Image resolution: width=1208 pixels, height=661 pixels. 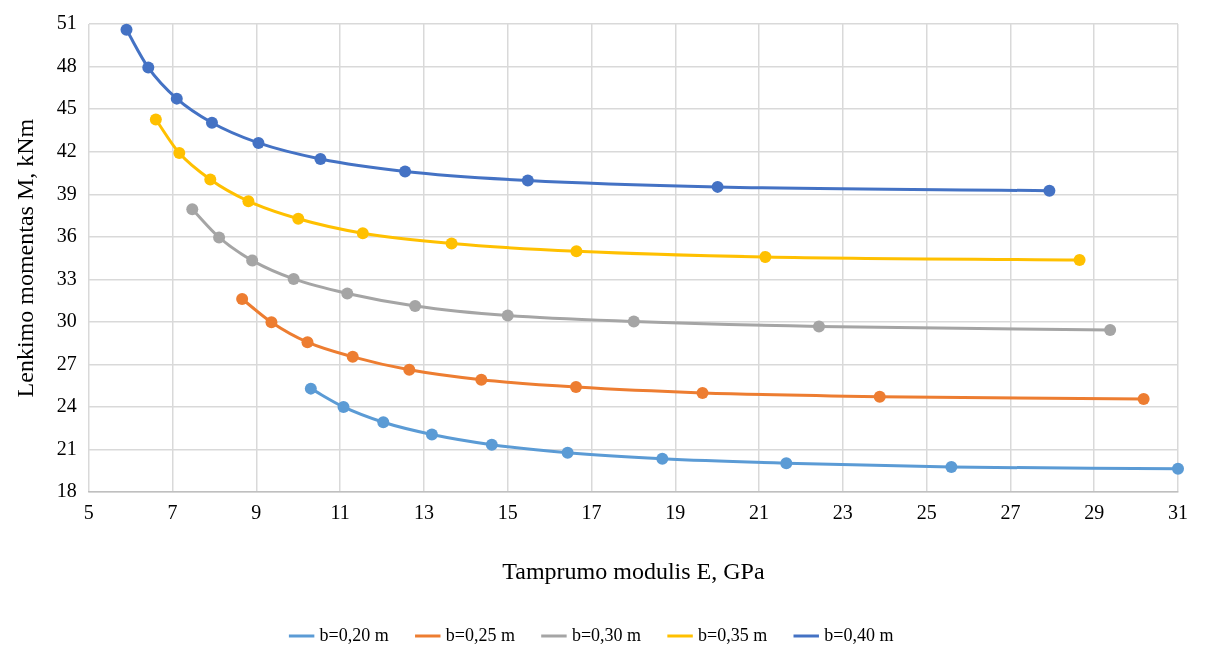 I want to click on x-tick-label: 25, so click(x=926, y=512).